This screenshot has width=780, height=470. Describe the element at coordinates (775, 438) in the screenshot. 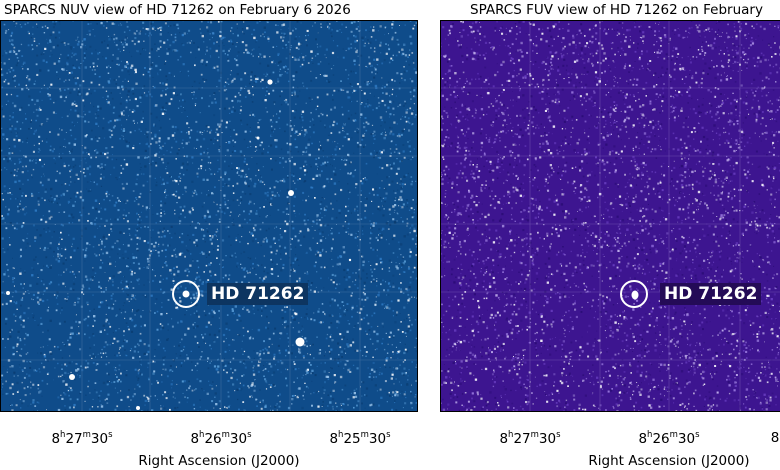

I see `fuv-tick-label: 8` at that location.